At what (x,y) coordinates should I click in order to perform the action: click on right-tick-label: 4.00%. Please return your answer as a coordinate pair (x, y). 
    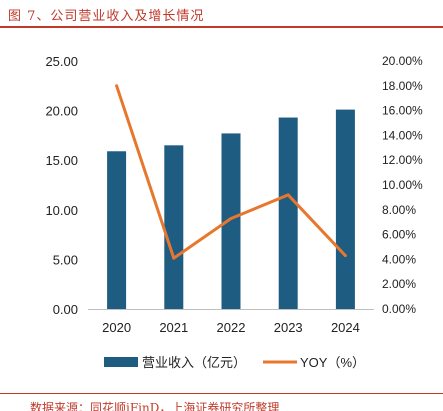
    Looking at the image, I should click on (399, 259).